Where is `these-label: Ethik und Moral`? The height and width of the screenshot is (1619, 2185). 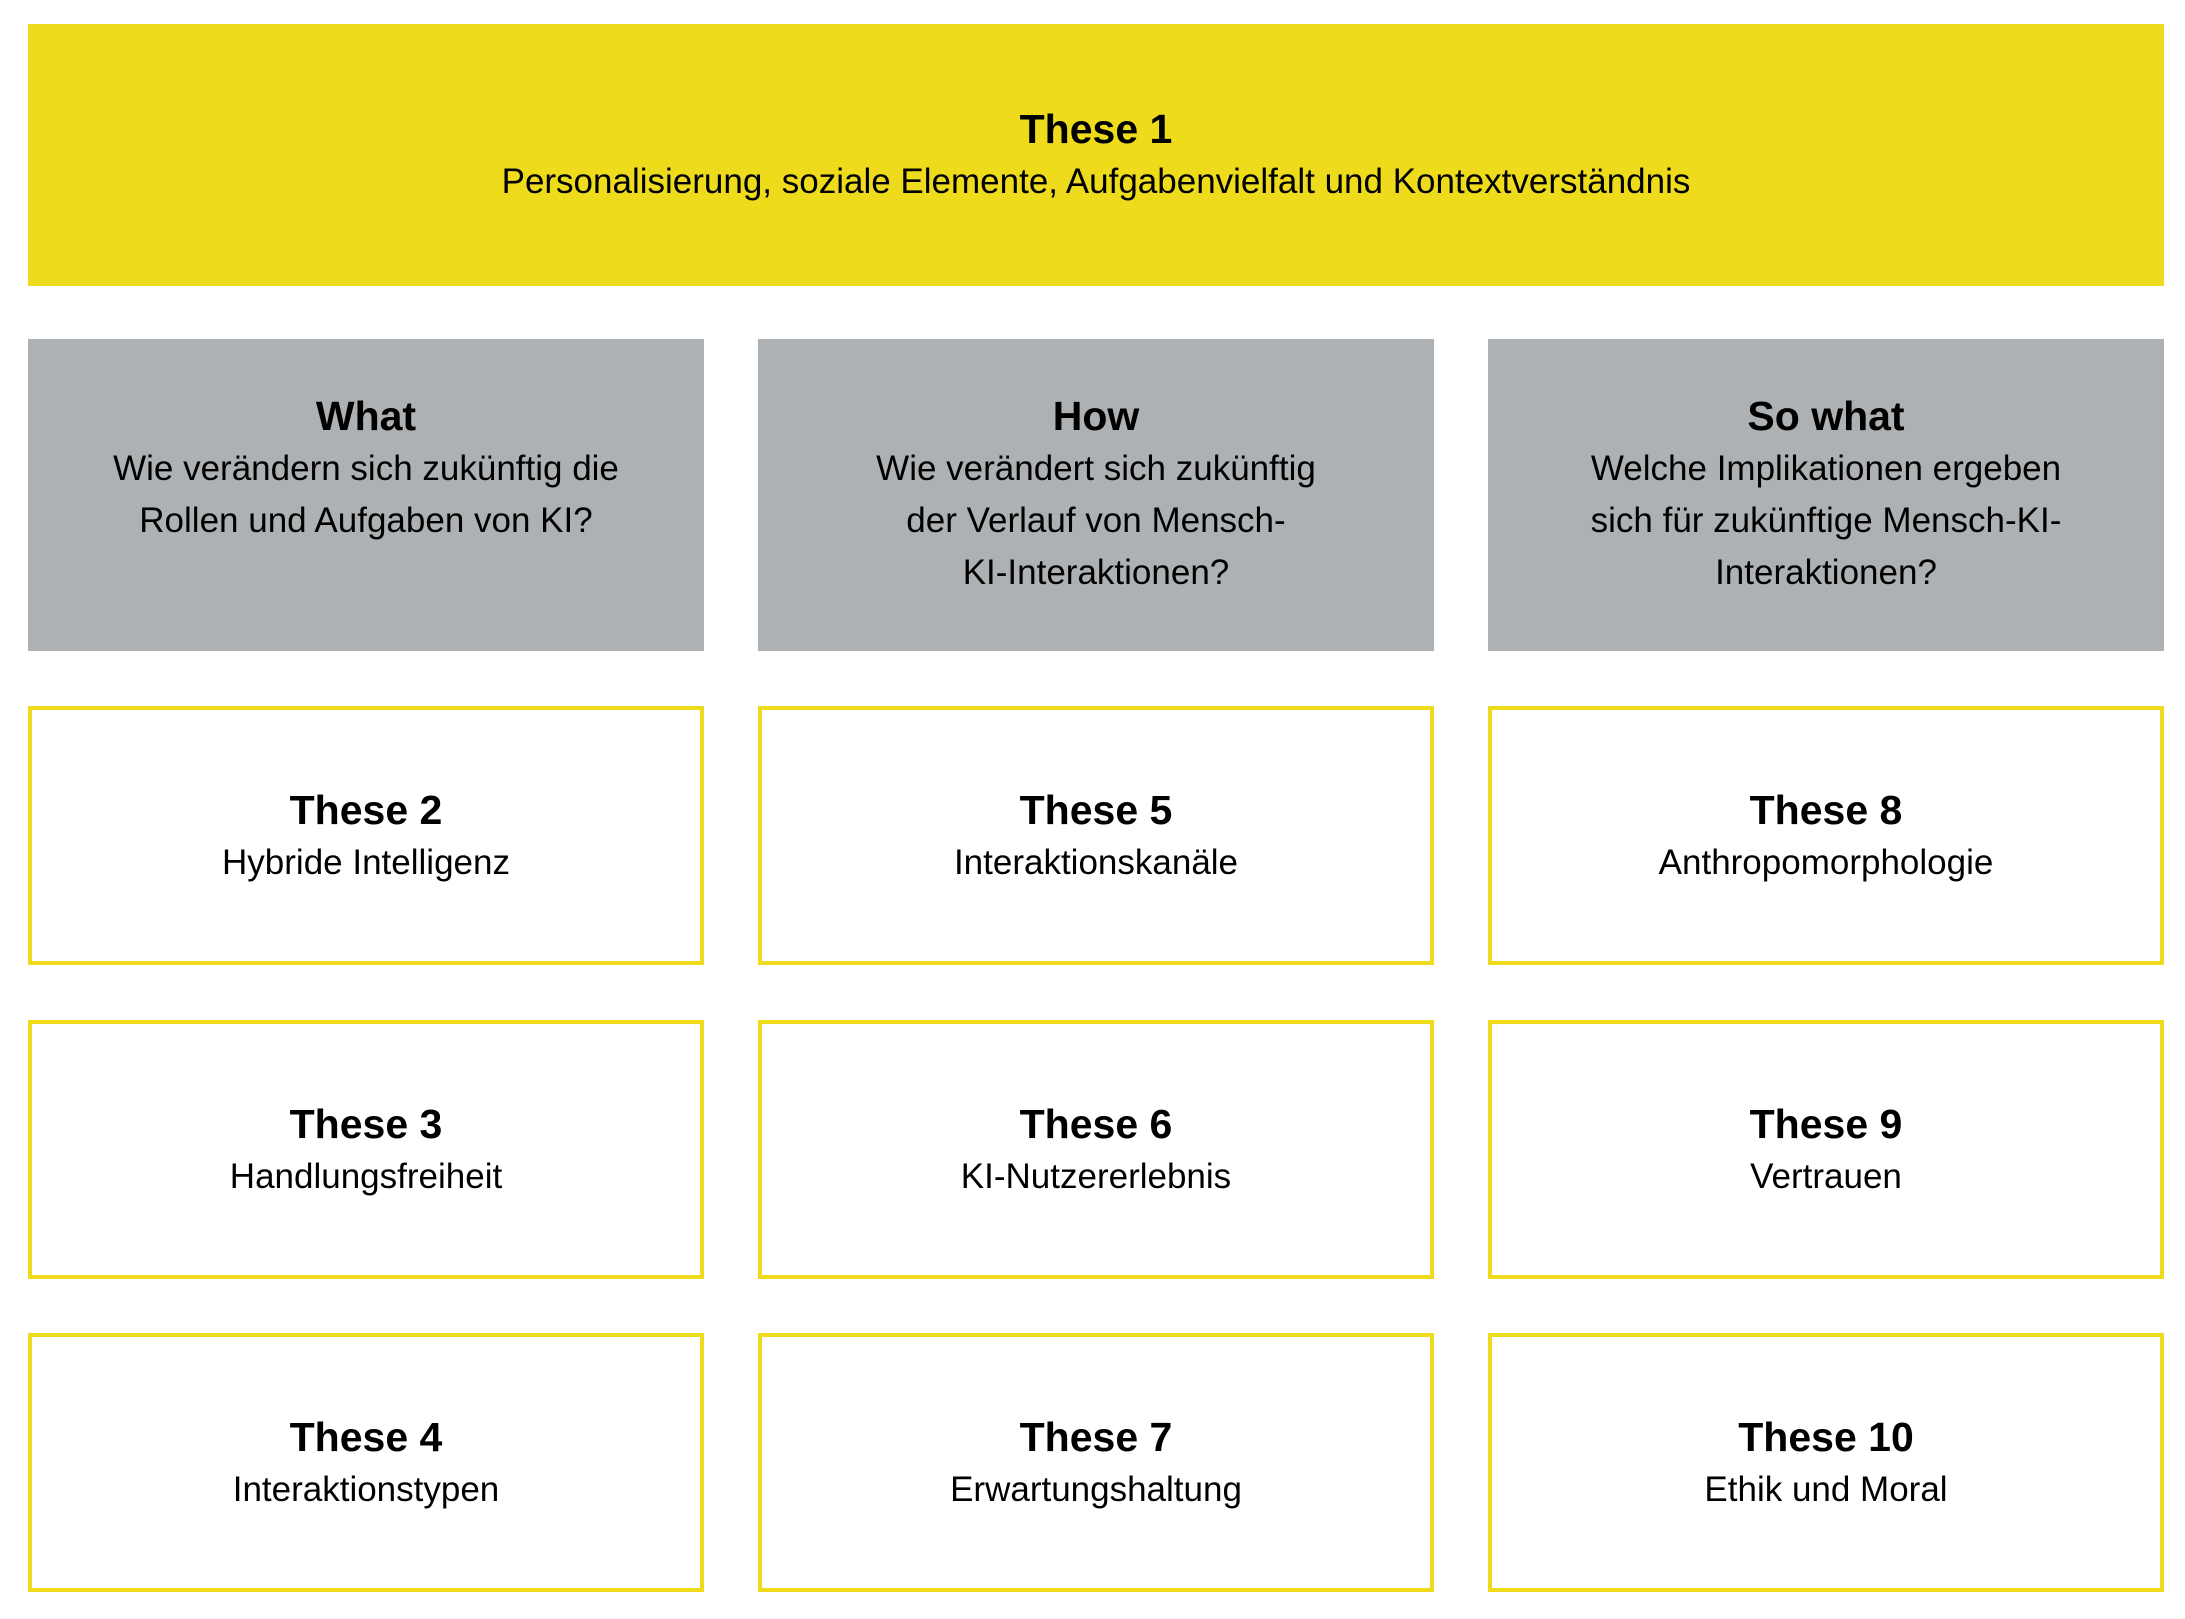
these-label: Ethik und Moral is located at coordinates (1826, 1489).